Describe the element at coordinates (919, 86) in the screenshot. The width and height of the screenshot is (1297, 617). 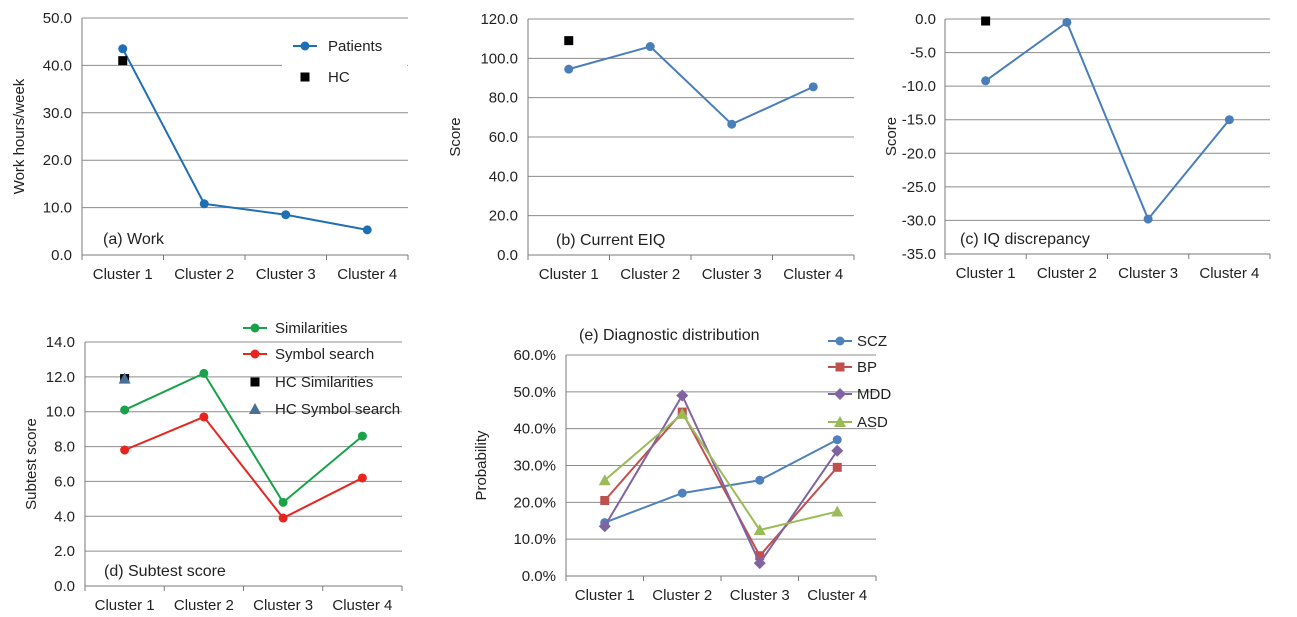
I see `y-tick-label: -10.0` at that location.